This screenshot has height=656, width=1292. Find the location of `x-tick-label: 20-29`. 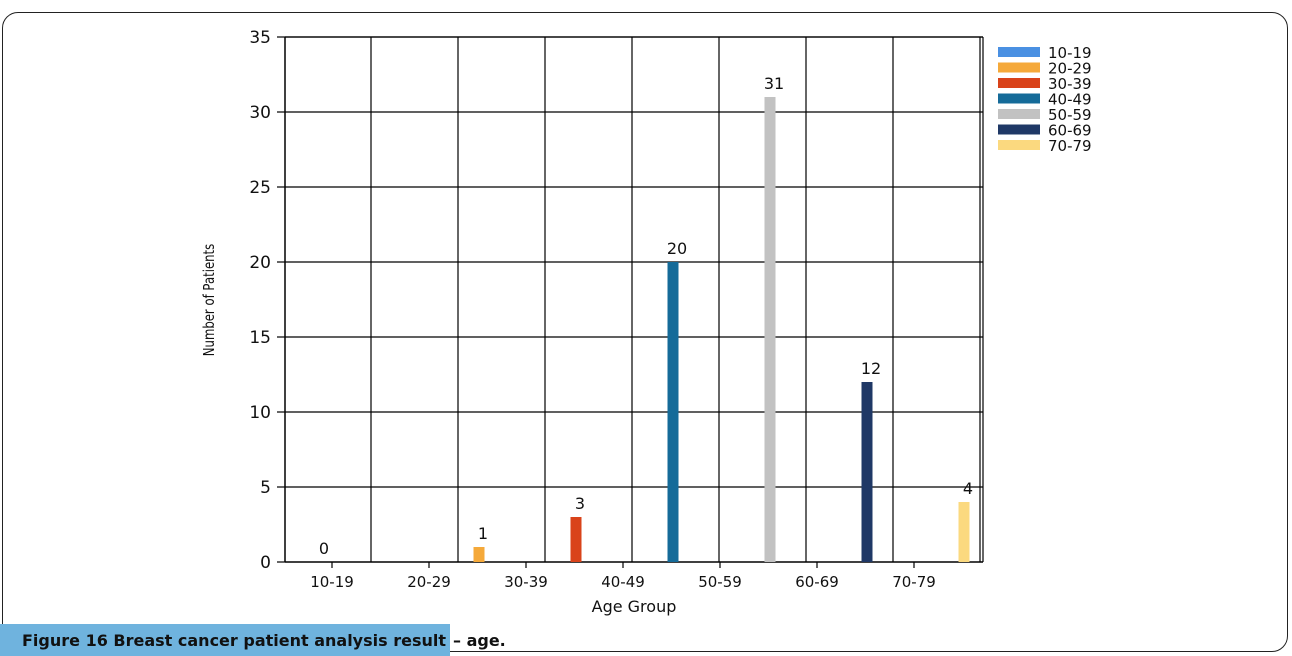

x-tick-label: 20-29 is located at coordinates (429, 582).